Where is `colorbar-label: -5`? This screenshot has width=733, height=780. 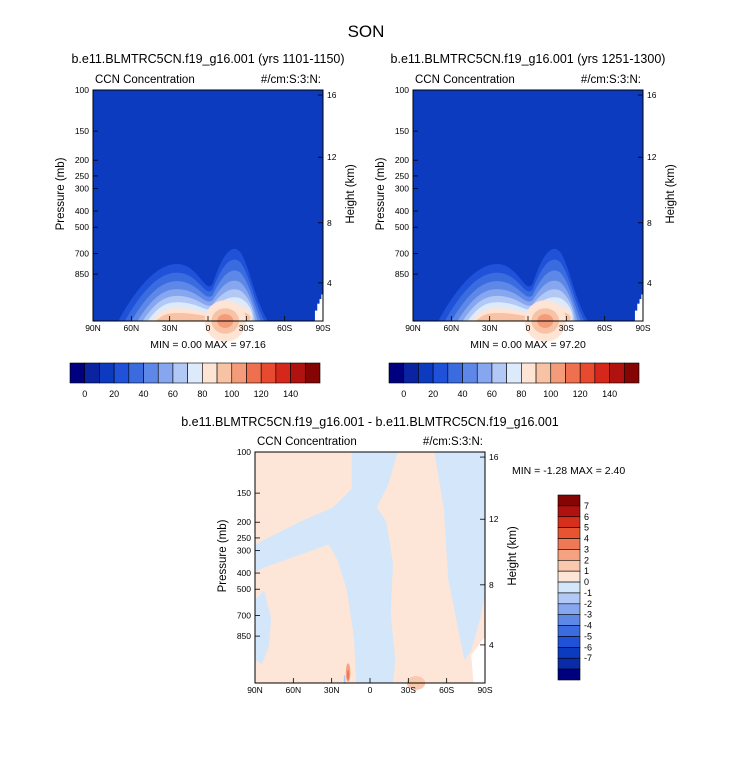
colorbar-label: -5 is located at coordinates (588, 636).